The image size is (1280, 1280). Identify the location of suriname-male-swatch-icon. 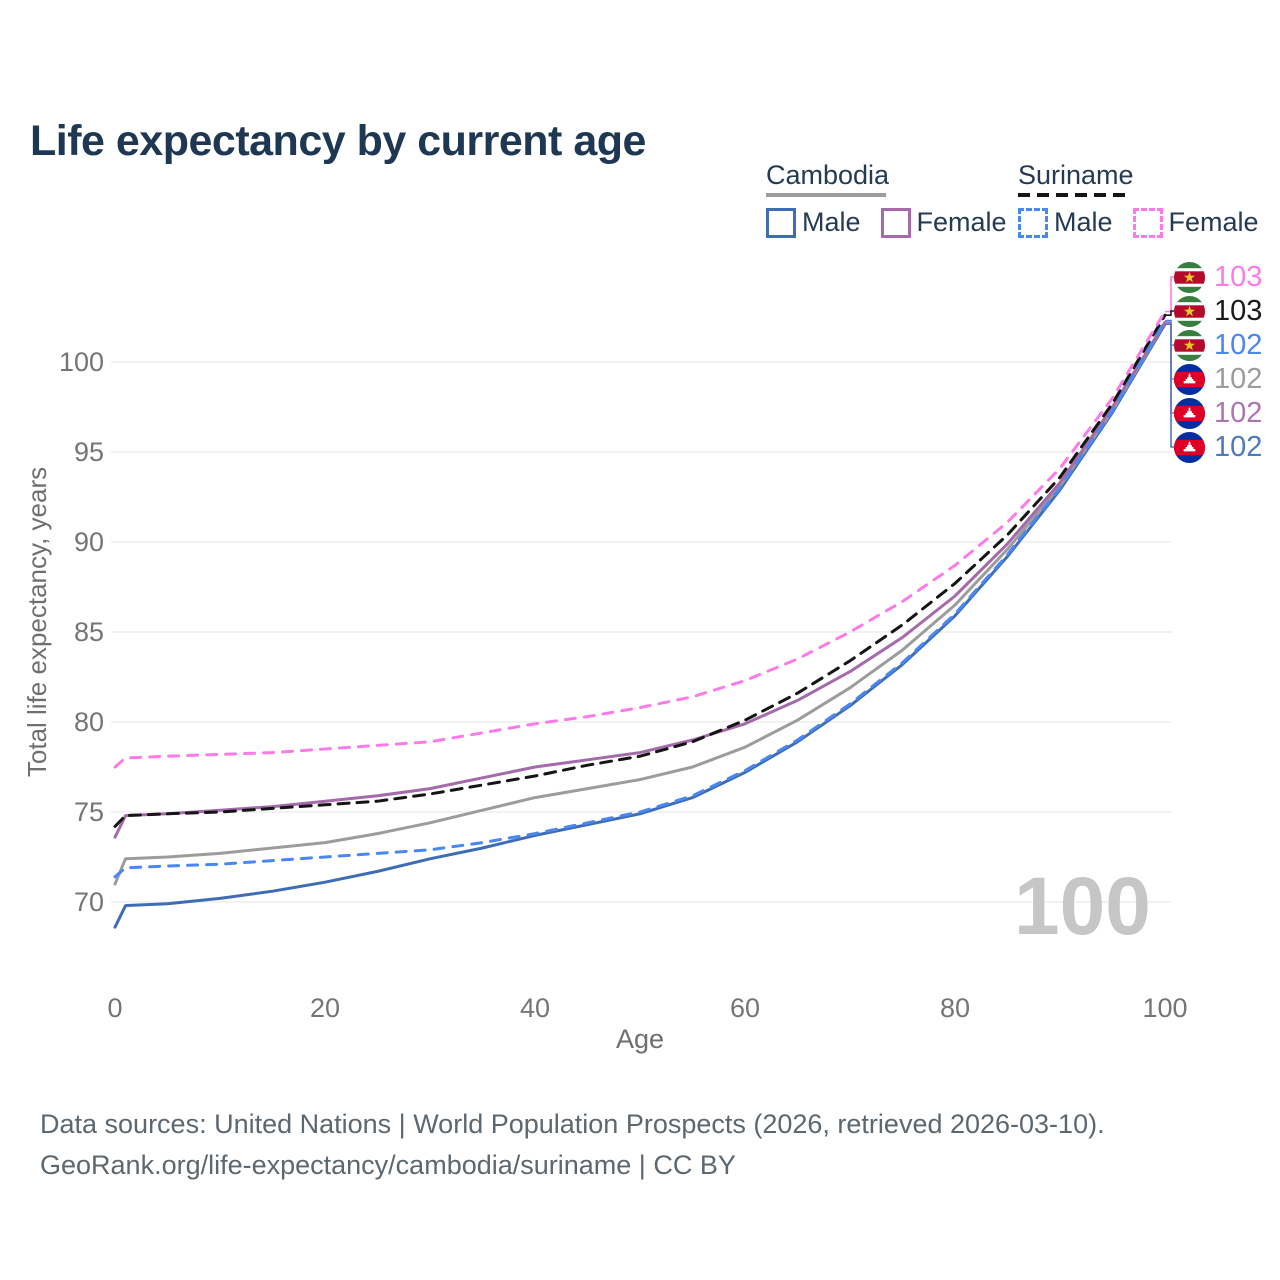
(1033, 222).